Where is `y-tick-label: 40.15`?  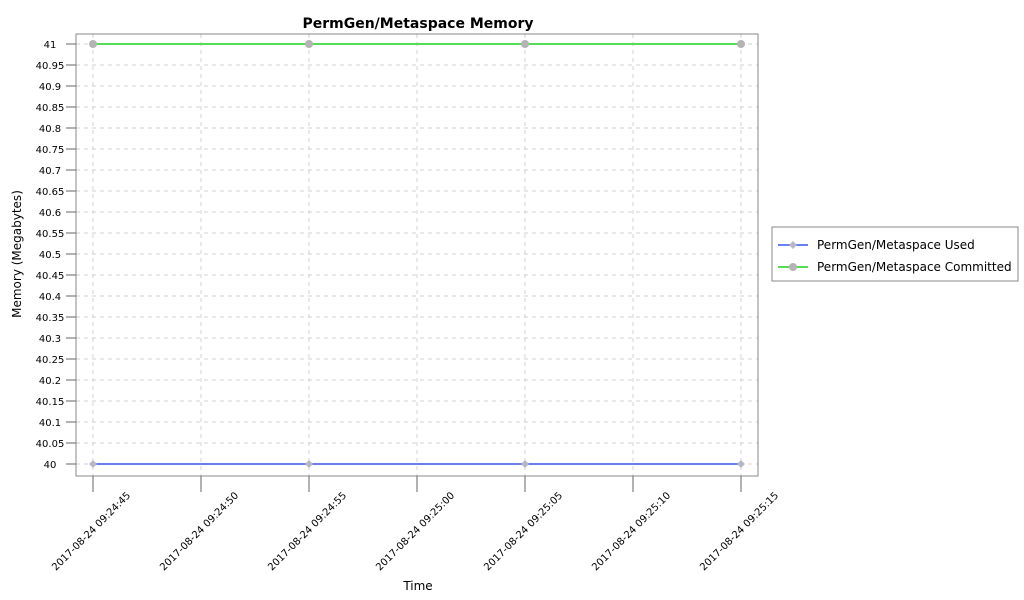
y-tick-label: 40.15 is located at coordinates (50, 402).